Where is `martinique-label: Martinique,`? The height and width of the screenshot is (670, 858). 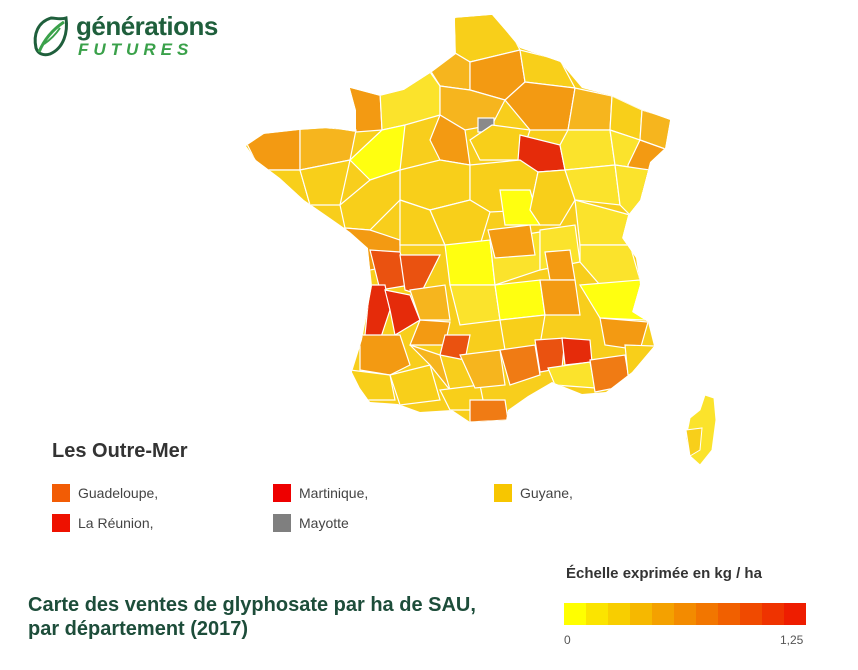 martinique-label: Martinique, is located at coordinates (334, 493).